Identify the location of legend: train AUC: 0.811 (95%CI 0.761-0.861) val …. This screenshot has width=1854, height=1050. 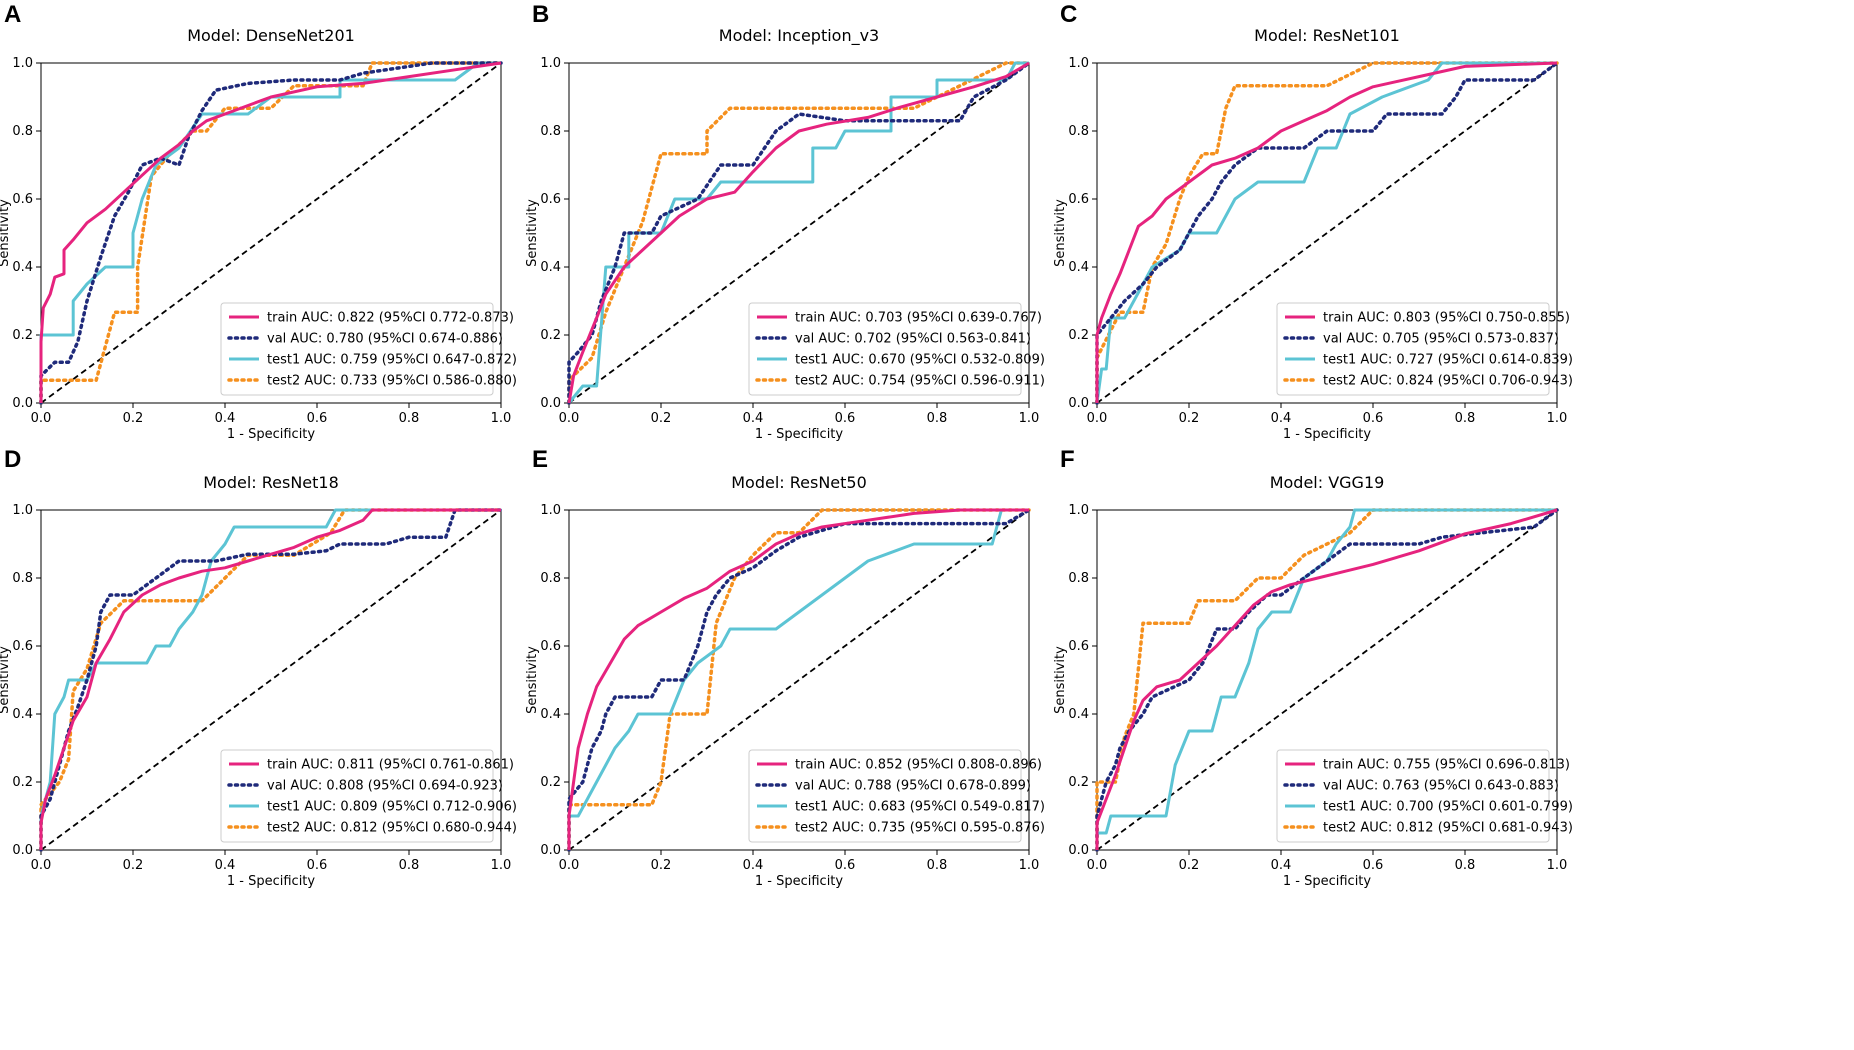
(368, 796).